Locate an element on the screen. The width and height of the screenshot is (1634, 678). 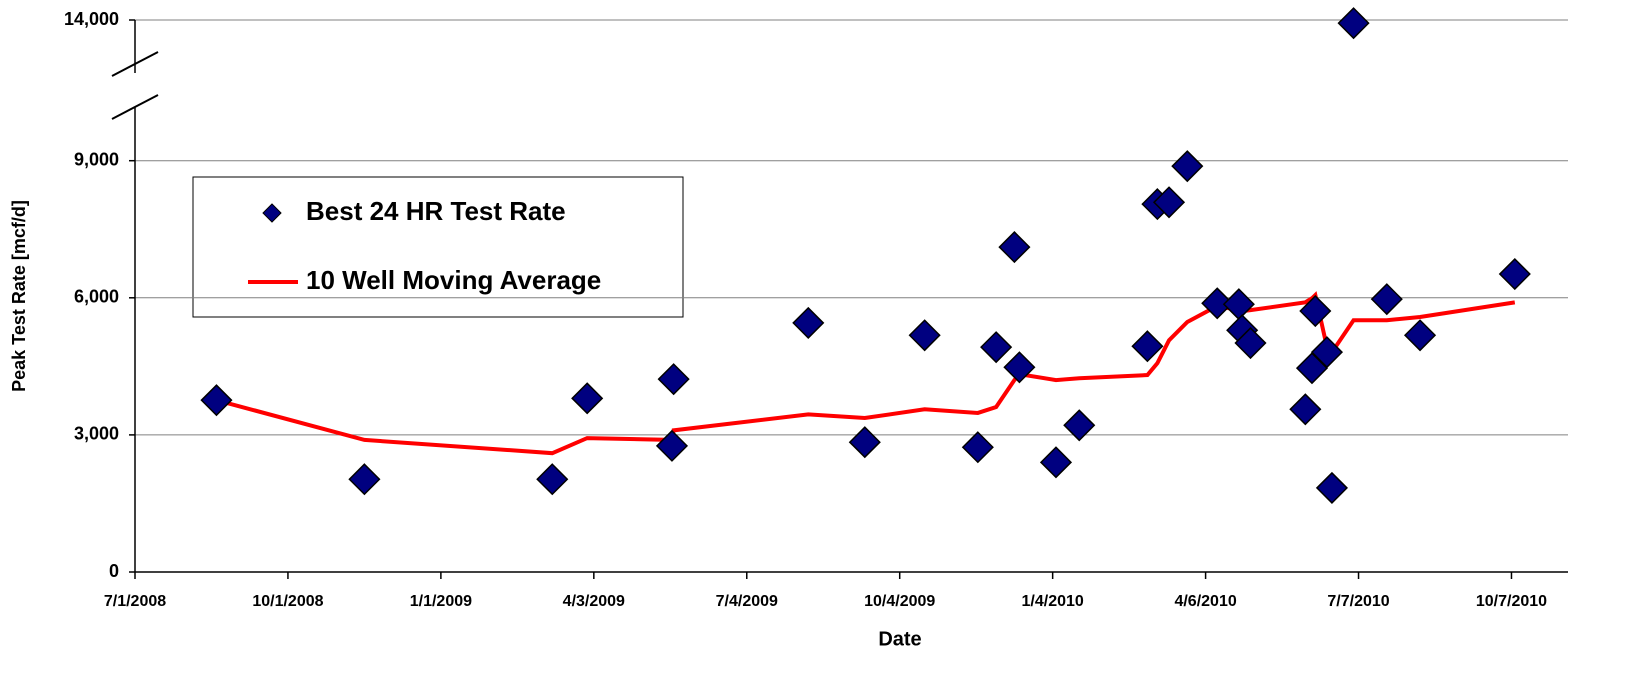
y-tick-label: 9,000 is located at coordinates (96, 159).